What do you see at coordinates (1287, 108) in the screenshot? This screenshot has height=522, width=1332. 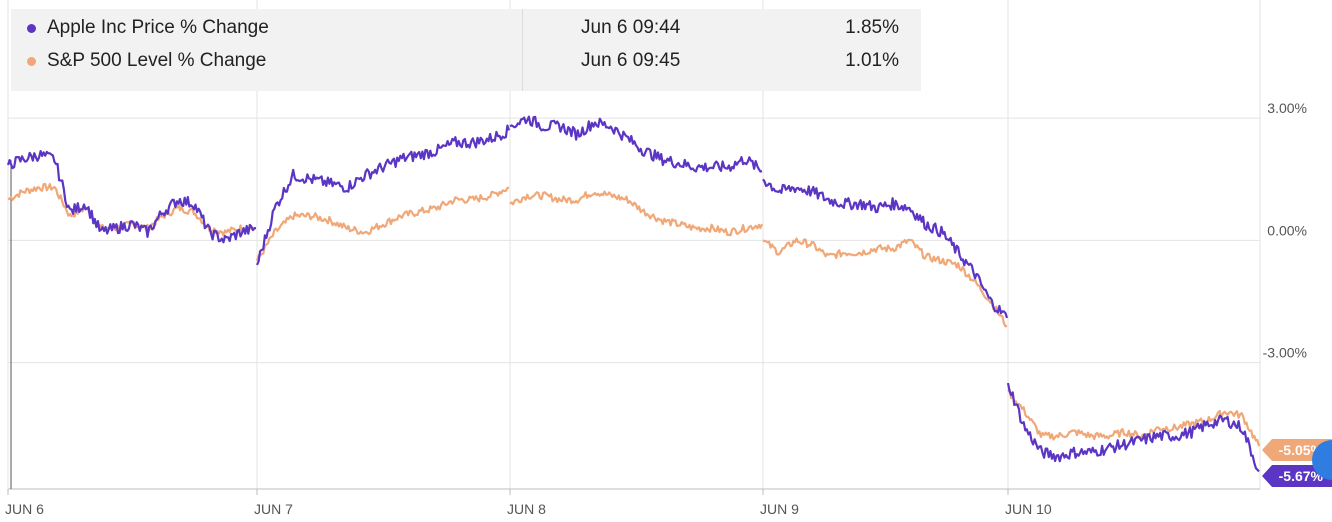 I see `y-tick-label: 3.00%` at bounding box center [1287, 108].